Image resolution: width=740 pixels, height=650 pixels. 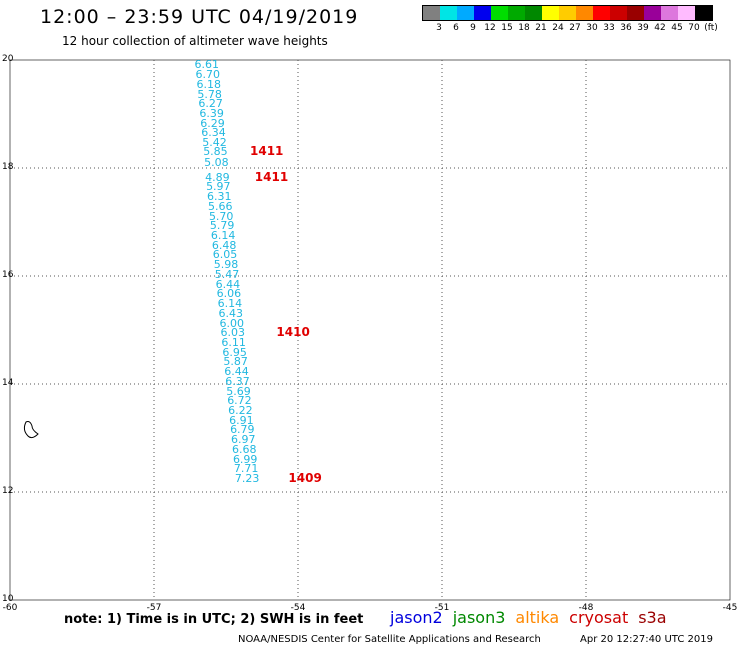 I want to click on wave-height-reading: 5.47, so click(x=227, y=274).